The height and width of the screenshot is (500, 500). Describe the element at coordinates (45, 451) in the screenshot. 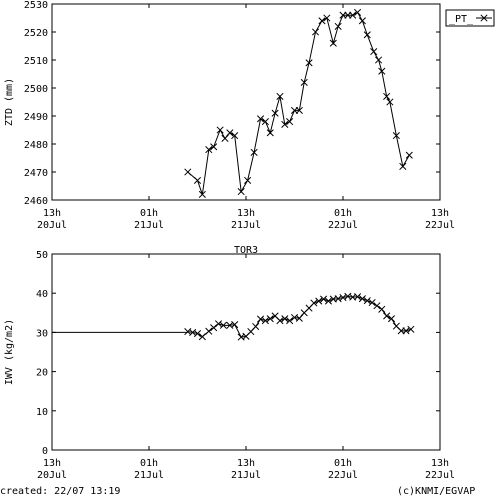

I see `y-tick-label: 0` at that location.